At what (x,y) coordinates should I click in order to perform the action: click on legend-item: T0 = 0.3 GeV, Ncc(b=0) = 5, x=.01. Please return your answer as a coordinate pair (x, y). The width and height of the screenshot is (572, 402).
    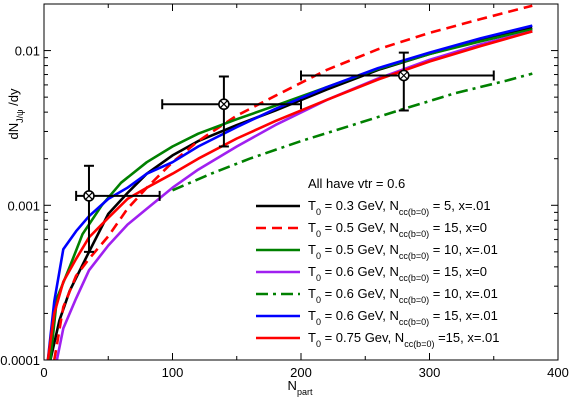
    Looking at the image, I should click on (373, 207).